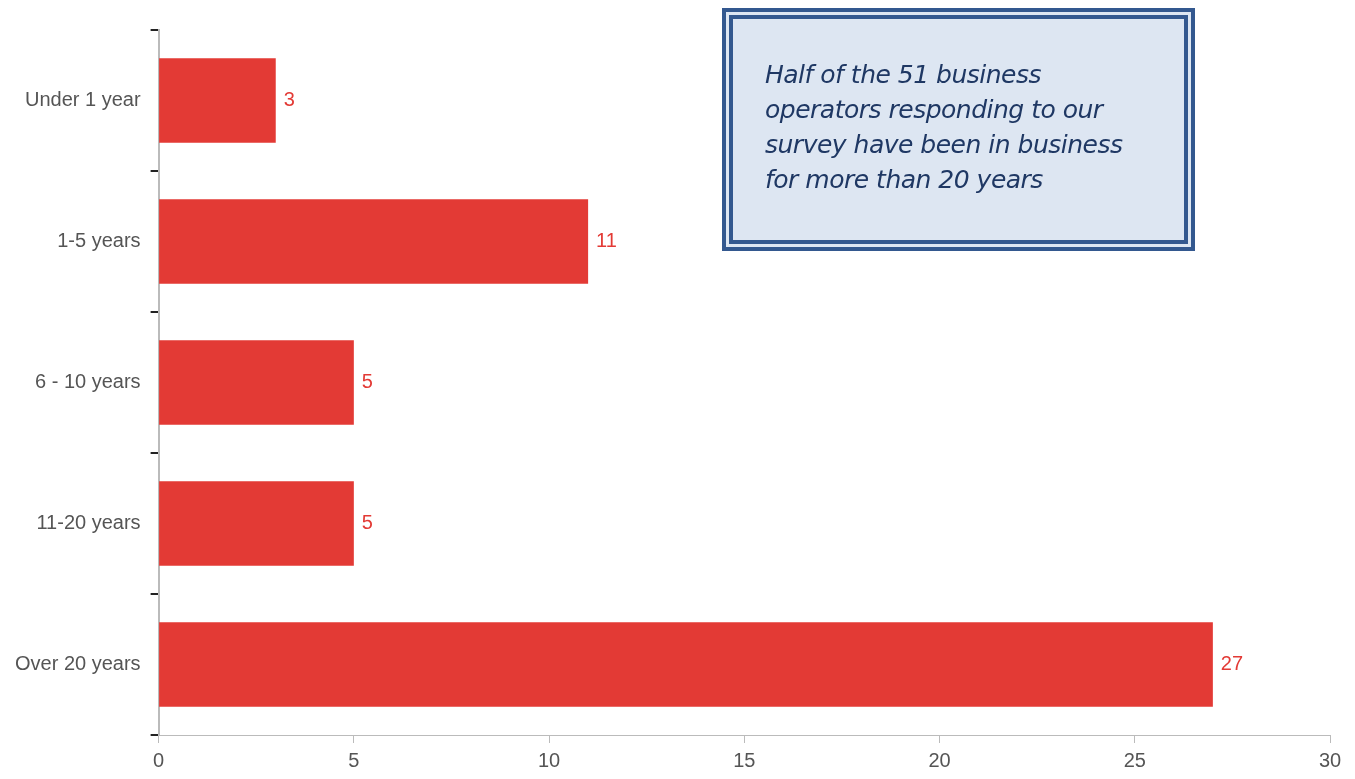 The height and width of the screenshot is (779, 1355). I want to click on y-tick-label: 11-20 years, so click(88, 522).